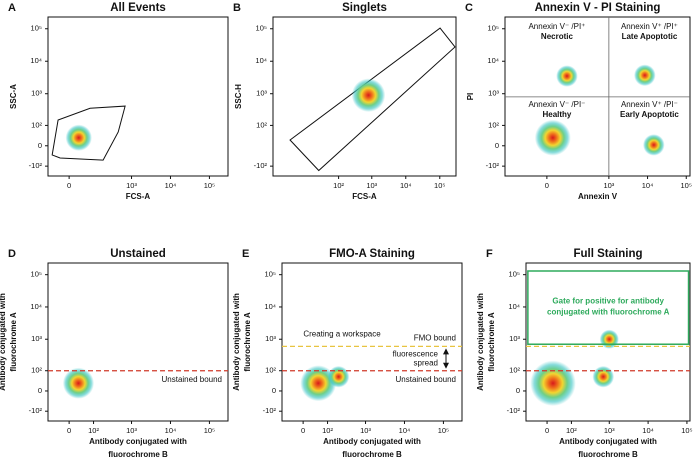  What do you see at coordinates (237, 8) in the screenshot?
I see `panel-letter: B` at bounding box center [237, 8].